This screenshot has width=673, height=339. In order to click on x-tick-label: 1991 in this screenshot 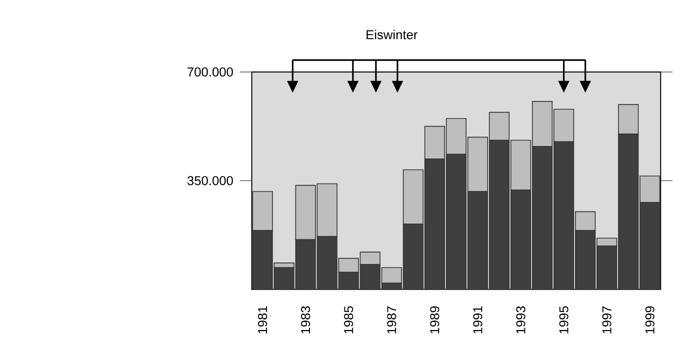, I will do `click(477, 320)`.